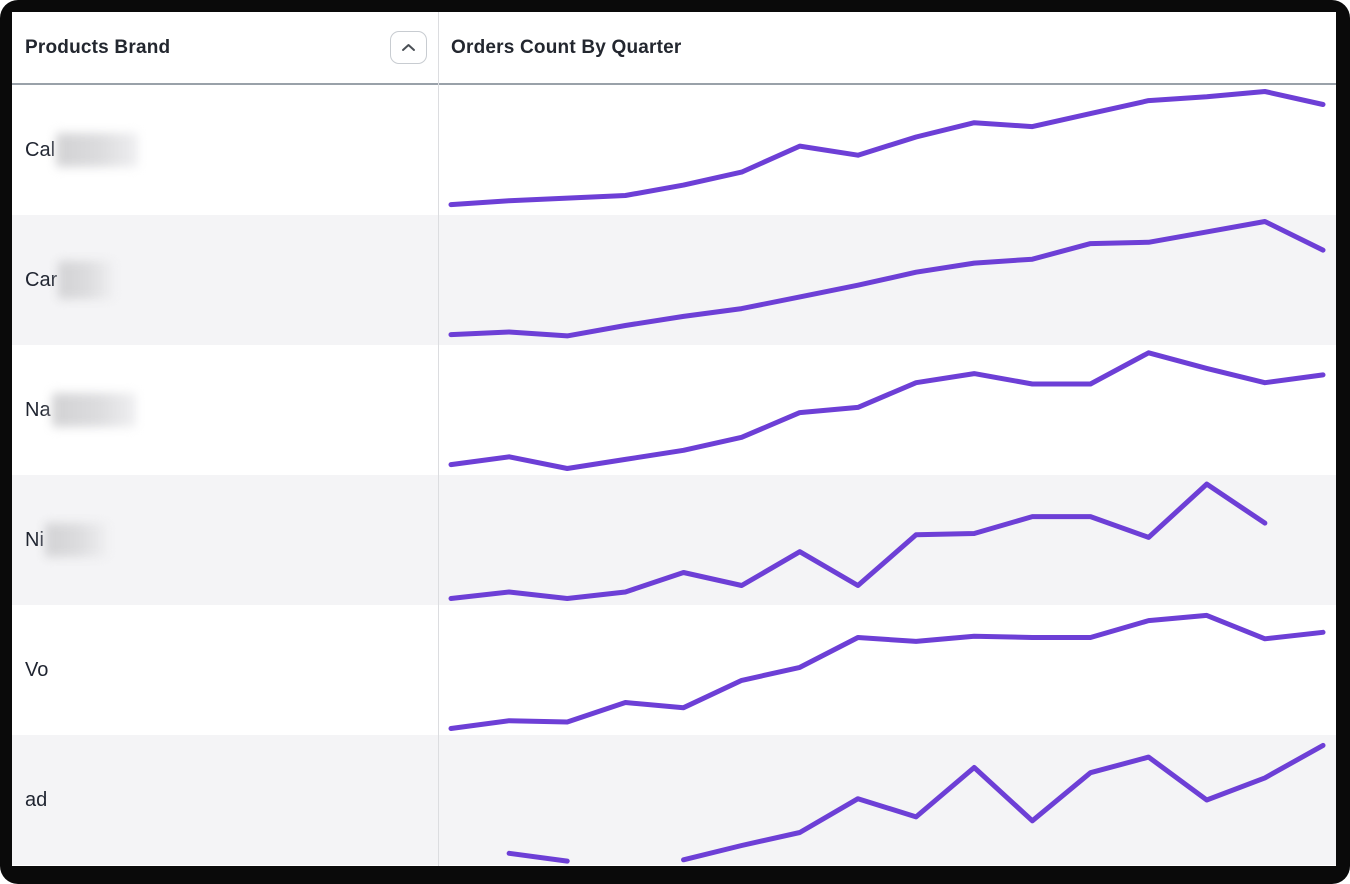 The image size is (1350, 884). I want to click on column-header-label: Products Brand, so click(98, 47).